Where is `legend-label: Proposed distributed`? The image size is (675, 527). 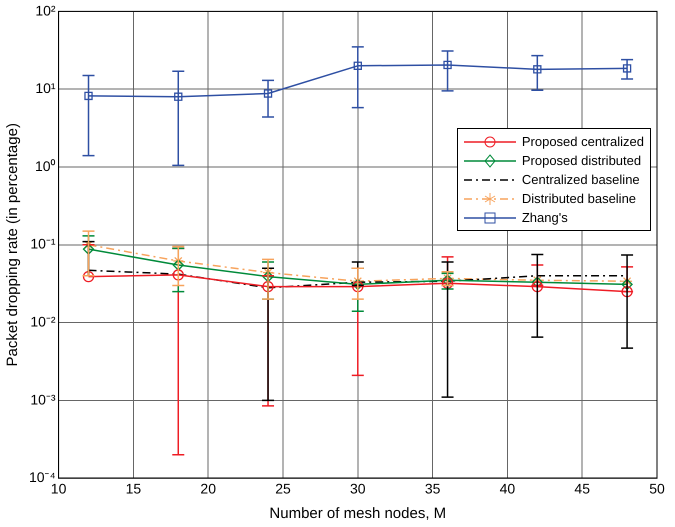 legend-label: Proposed distributed is located at coordinates (582, 161).